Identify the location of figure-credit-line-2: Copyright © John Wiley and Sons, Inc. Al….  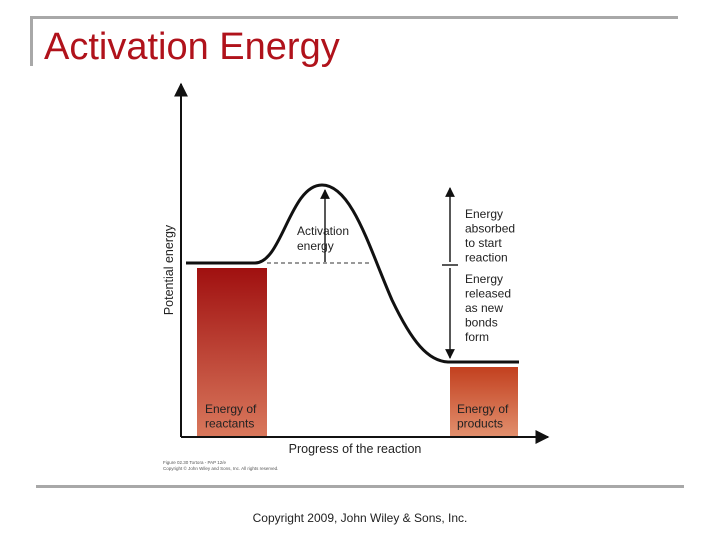
(220, 468).